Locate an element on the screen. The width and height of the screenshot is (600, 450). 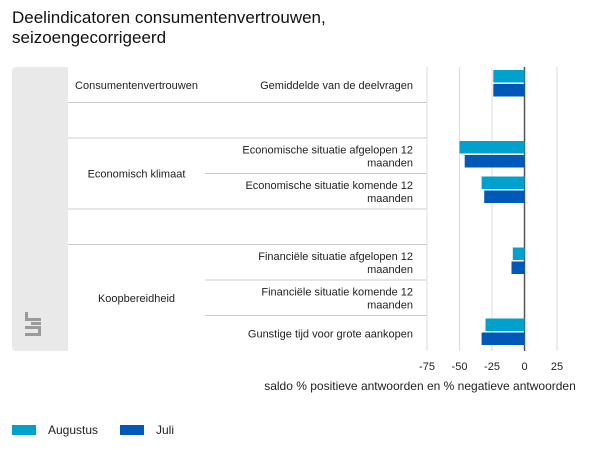
legend-label-juli: Juli is located at coordinates (165, 430).